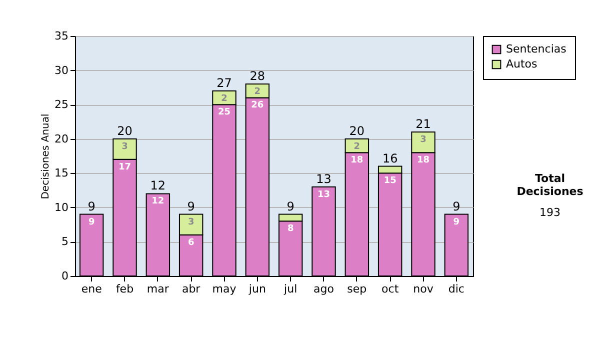 The height and width of the screenshot is (340, 600). I want to click on y-tick-label: 35, so click(61, 36).